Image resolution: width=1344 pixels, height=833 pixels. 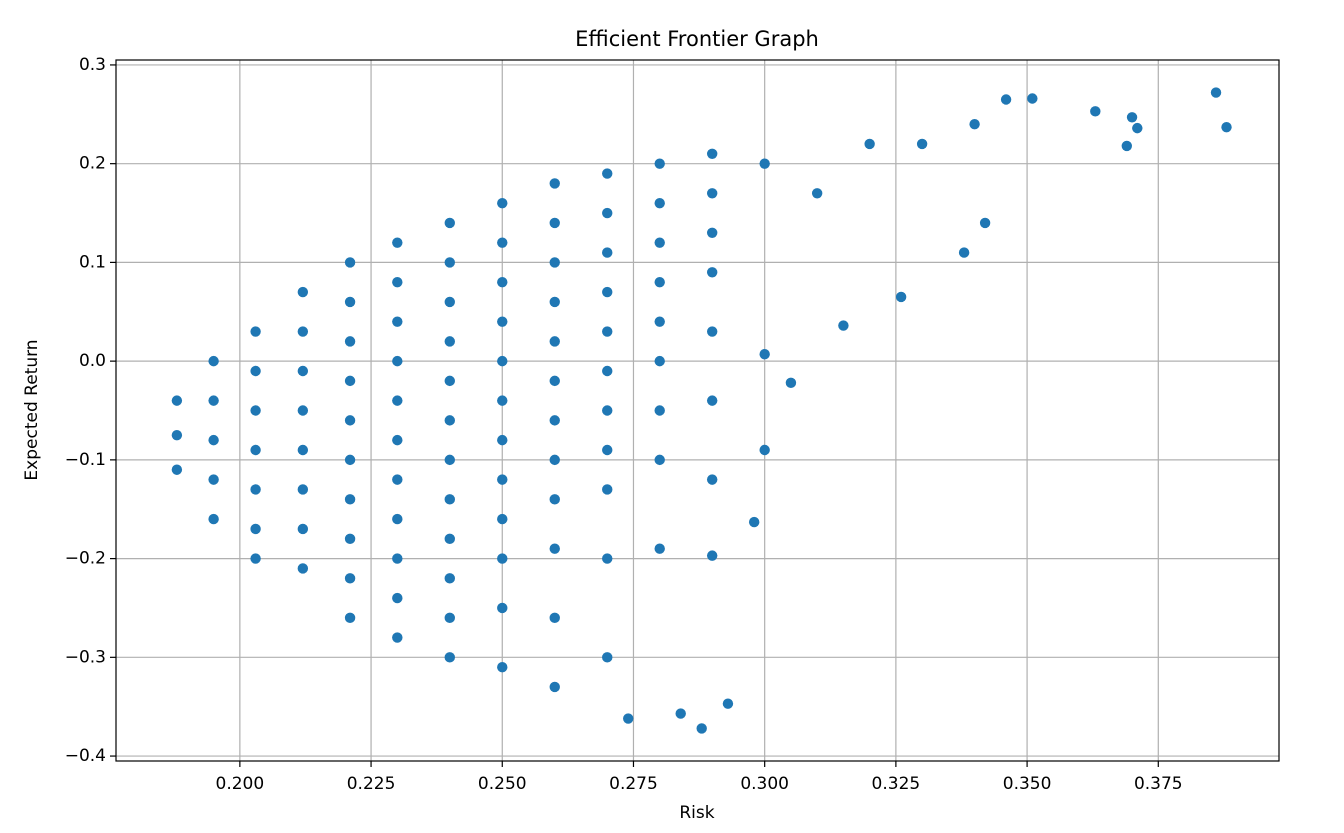 I want to click on x-tick-label: 0.250, so click(x=502, y=784).